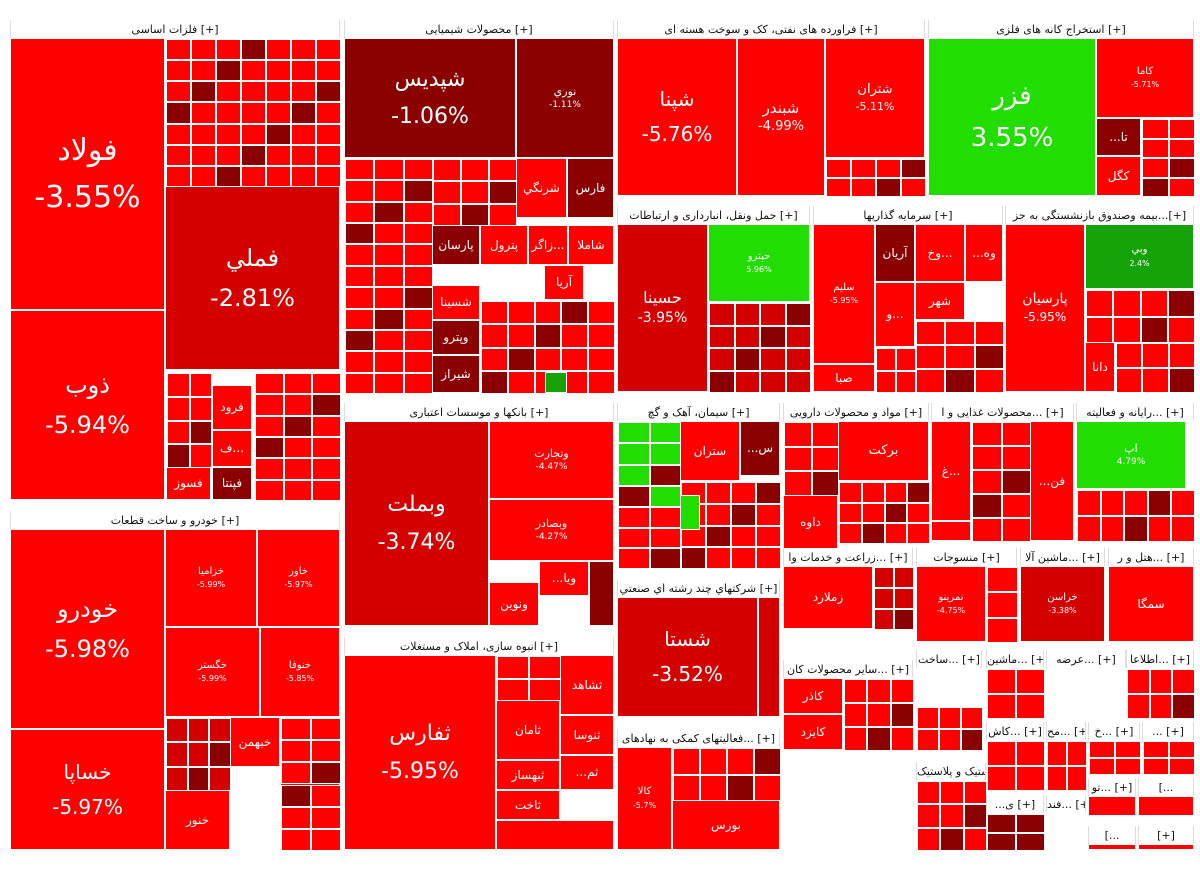 The height and width of the screenshot is (869, 1200). I want to click on stock-tile: ...ثم, so click(587, 772).